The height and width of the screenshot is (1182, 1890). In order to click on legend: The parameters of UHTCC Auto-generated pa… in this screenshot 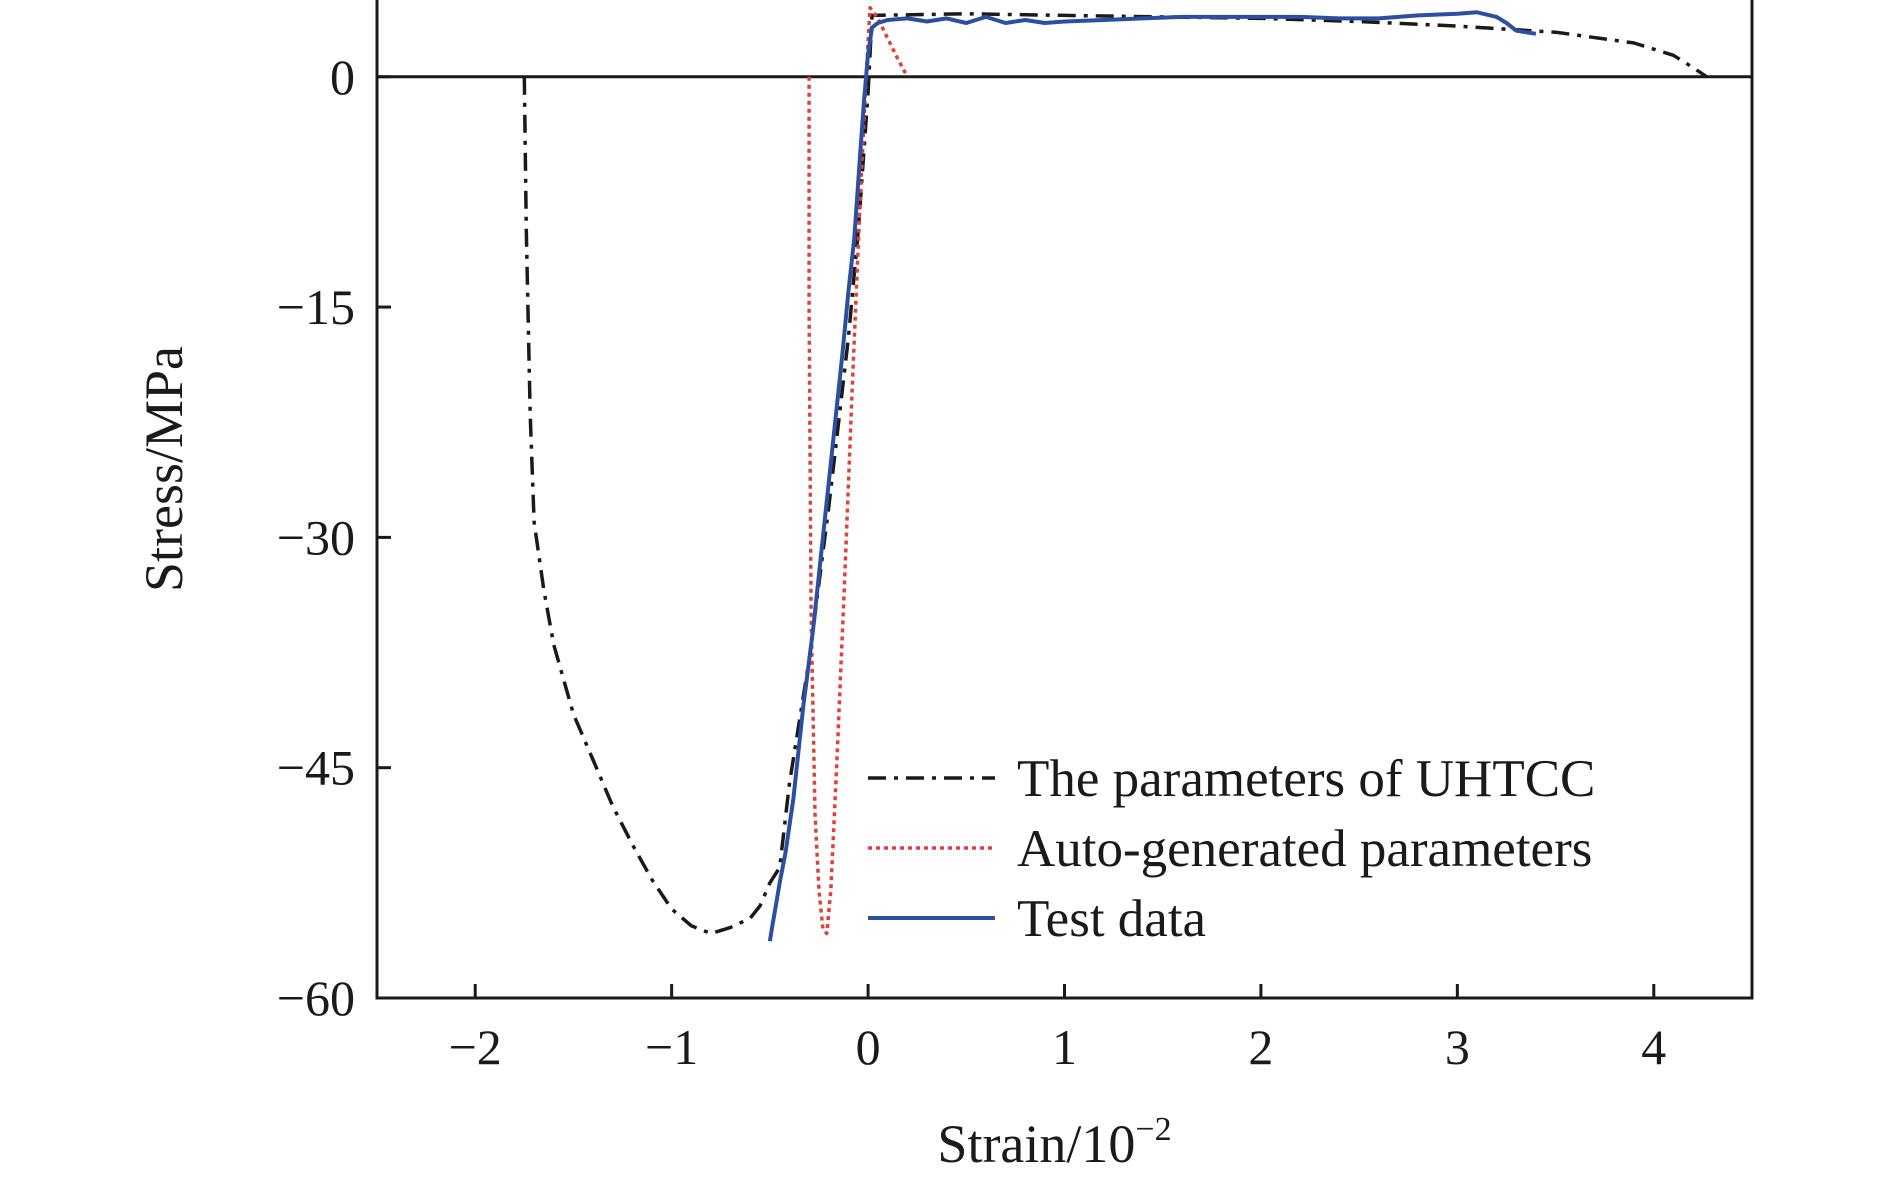, I will do `click(1231, 849)`.